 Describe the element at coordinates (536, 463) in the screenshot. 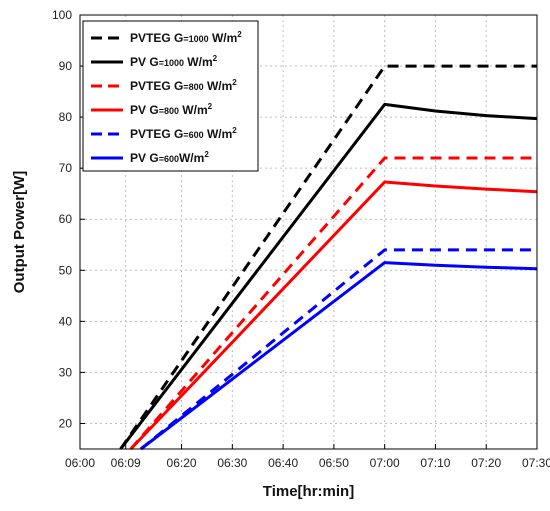

I see `x-tick-label: 07:30` at that location.